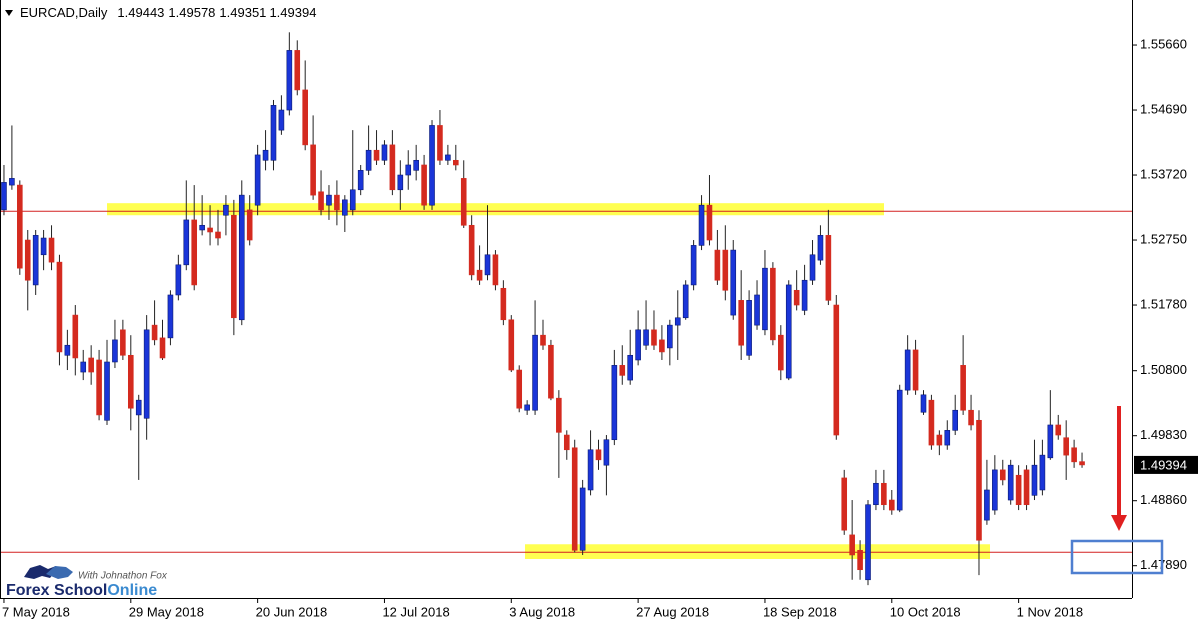 The width and height of the screenshot is (1200, 627). What do you see at coordinates (757, 551) in the screenshot?
I see `sr-zone` at bounding box center [757, 551].